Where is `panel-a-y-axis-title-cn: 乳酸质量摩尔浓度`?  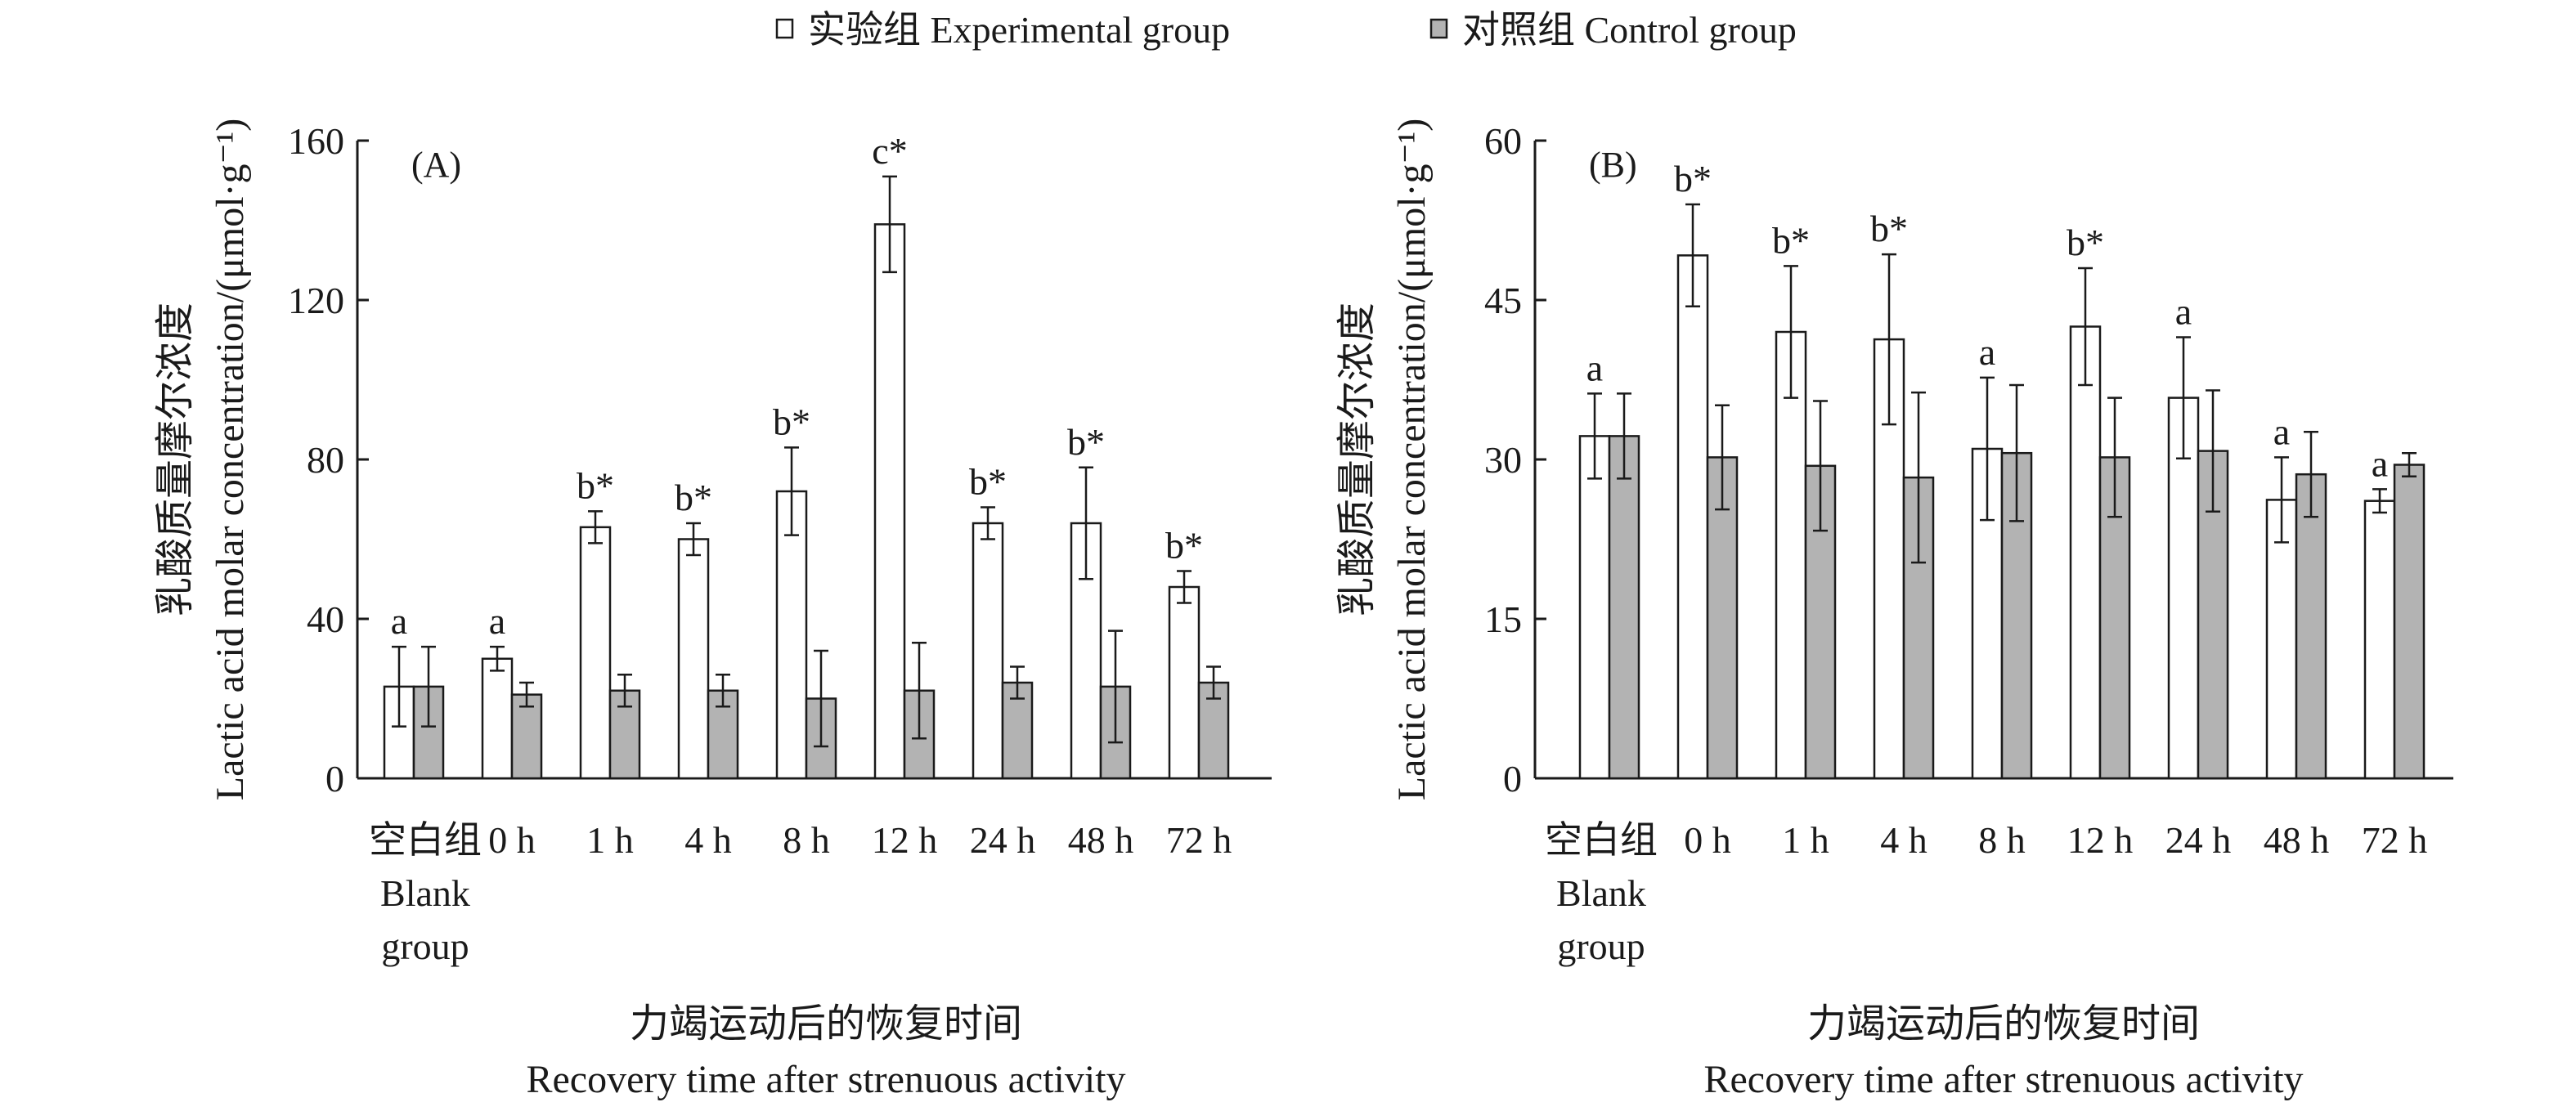
panel-a-y-axis-title-cn: 乳酸质量摩尔浓度 is located at coordinates (175, 459).